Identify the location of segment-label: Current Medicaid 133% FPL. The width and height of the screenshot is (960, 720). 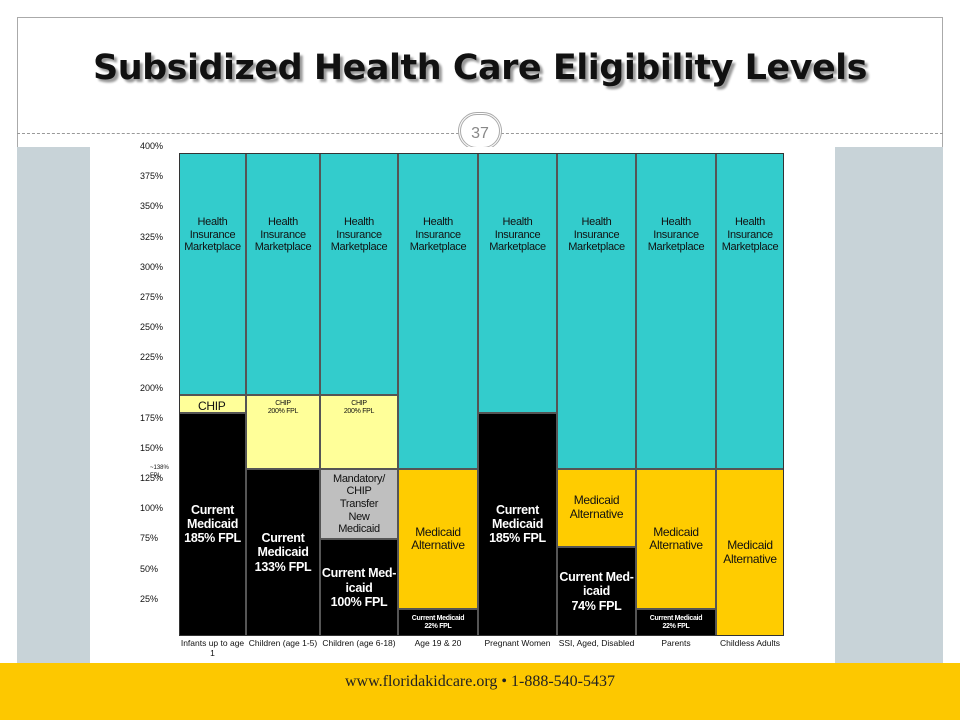
(283, 552).